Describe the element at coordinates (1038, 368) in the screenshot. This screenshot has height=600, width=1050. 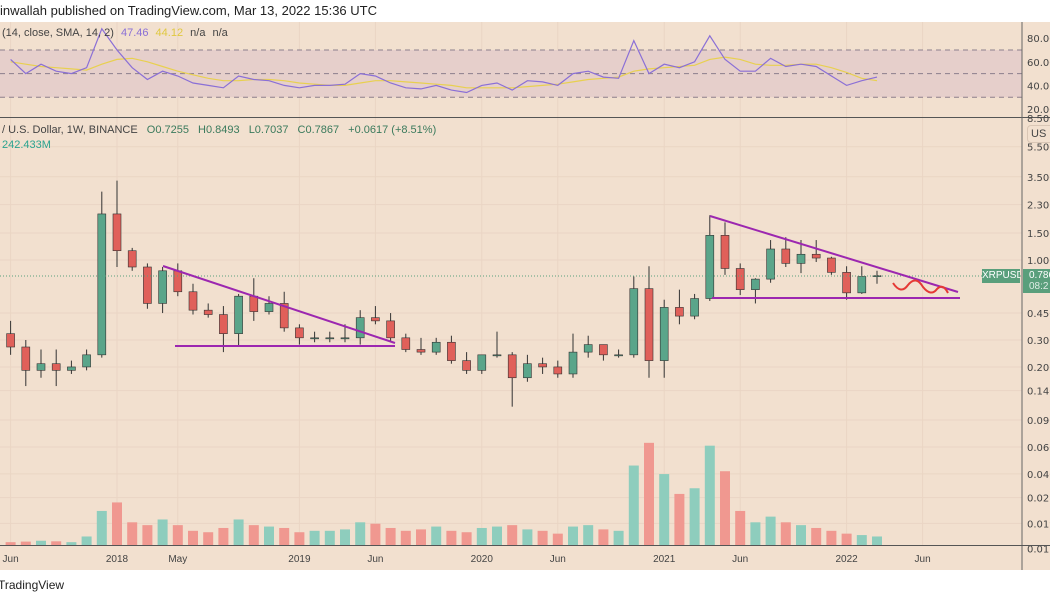
I see `price-tick-label: 0.200` at that location.